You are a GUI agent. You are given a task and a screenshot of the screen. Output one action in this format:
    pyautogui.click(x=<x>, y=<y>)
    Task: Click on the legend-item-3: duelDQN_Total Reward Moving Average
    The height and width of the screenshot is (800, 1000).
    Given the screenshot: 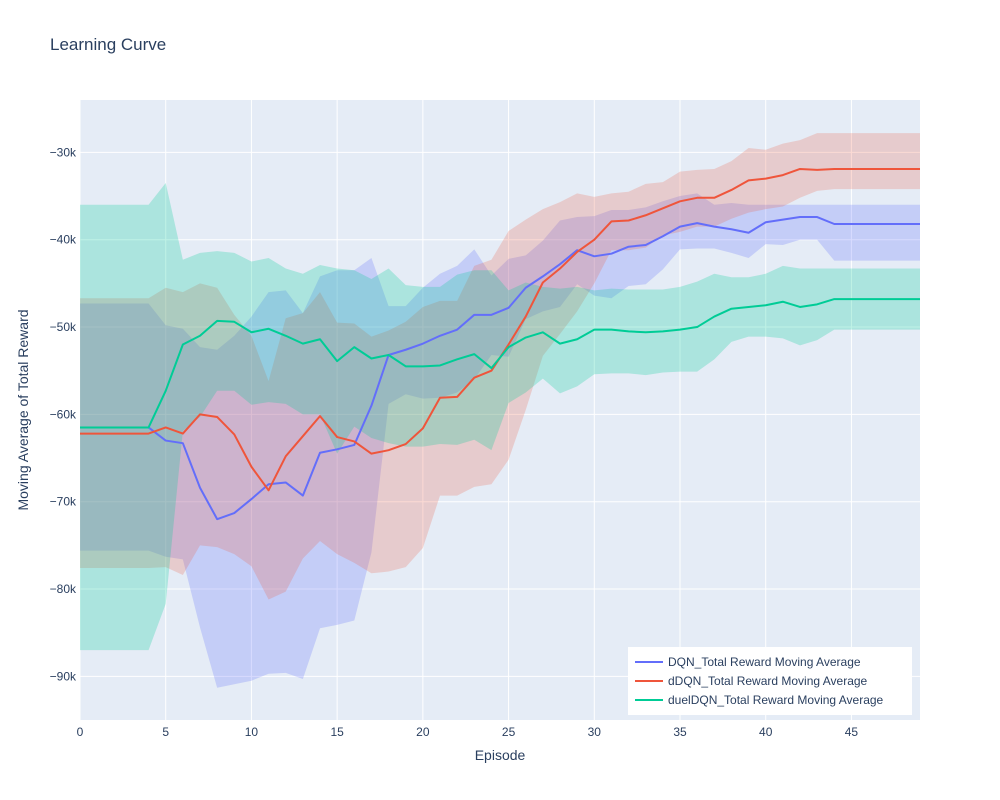 What is the action you would take?
    pyautogui.click(x=759, y=700)
    